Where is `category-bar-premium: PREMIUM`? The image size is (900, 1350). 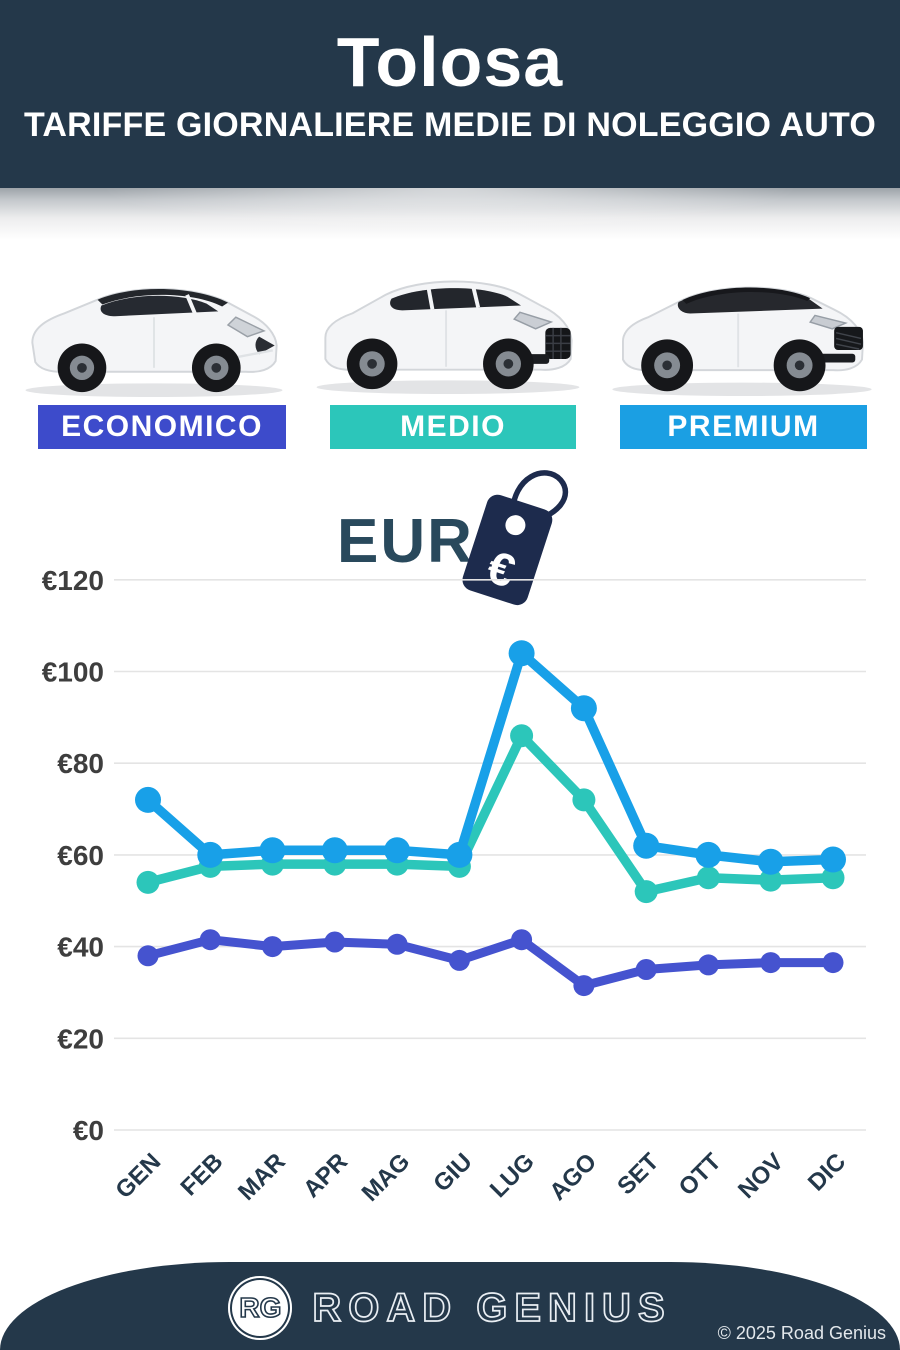
category-bar-premium: PREMIUM is located at coordinates (743, 427).